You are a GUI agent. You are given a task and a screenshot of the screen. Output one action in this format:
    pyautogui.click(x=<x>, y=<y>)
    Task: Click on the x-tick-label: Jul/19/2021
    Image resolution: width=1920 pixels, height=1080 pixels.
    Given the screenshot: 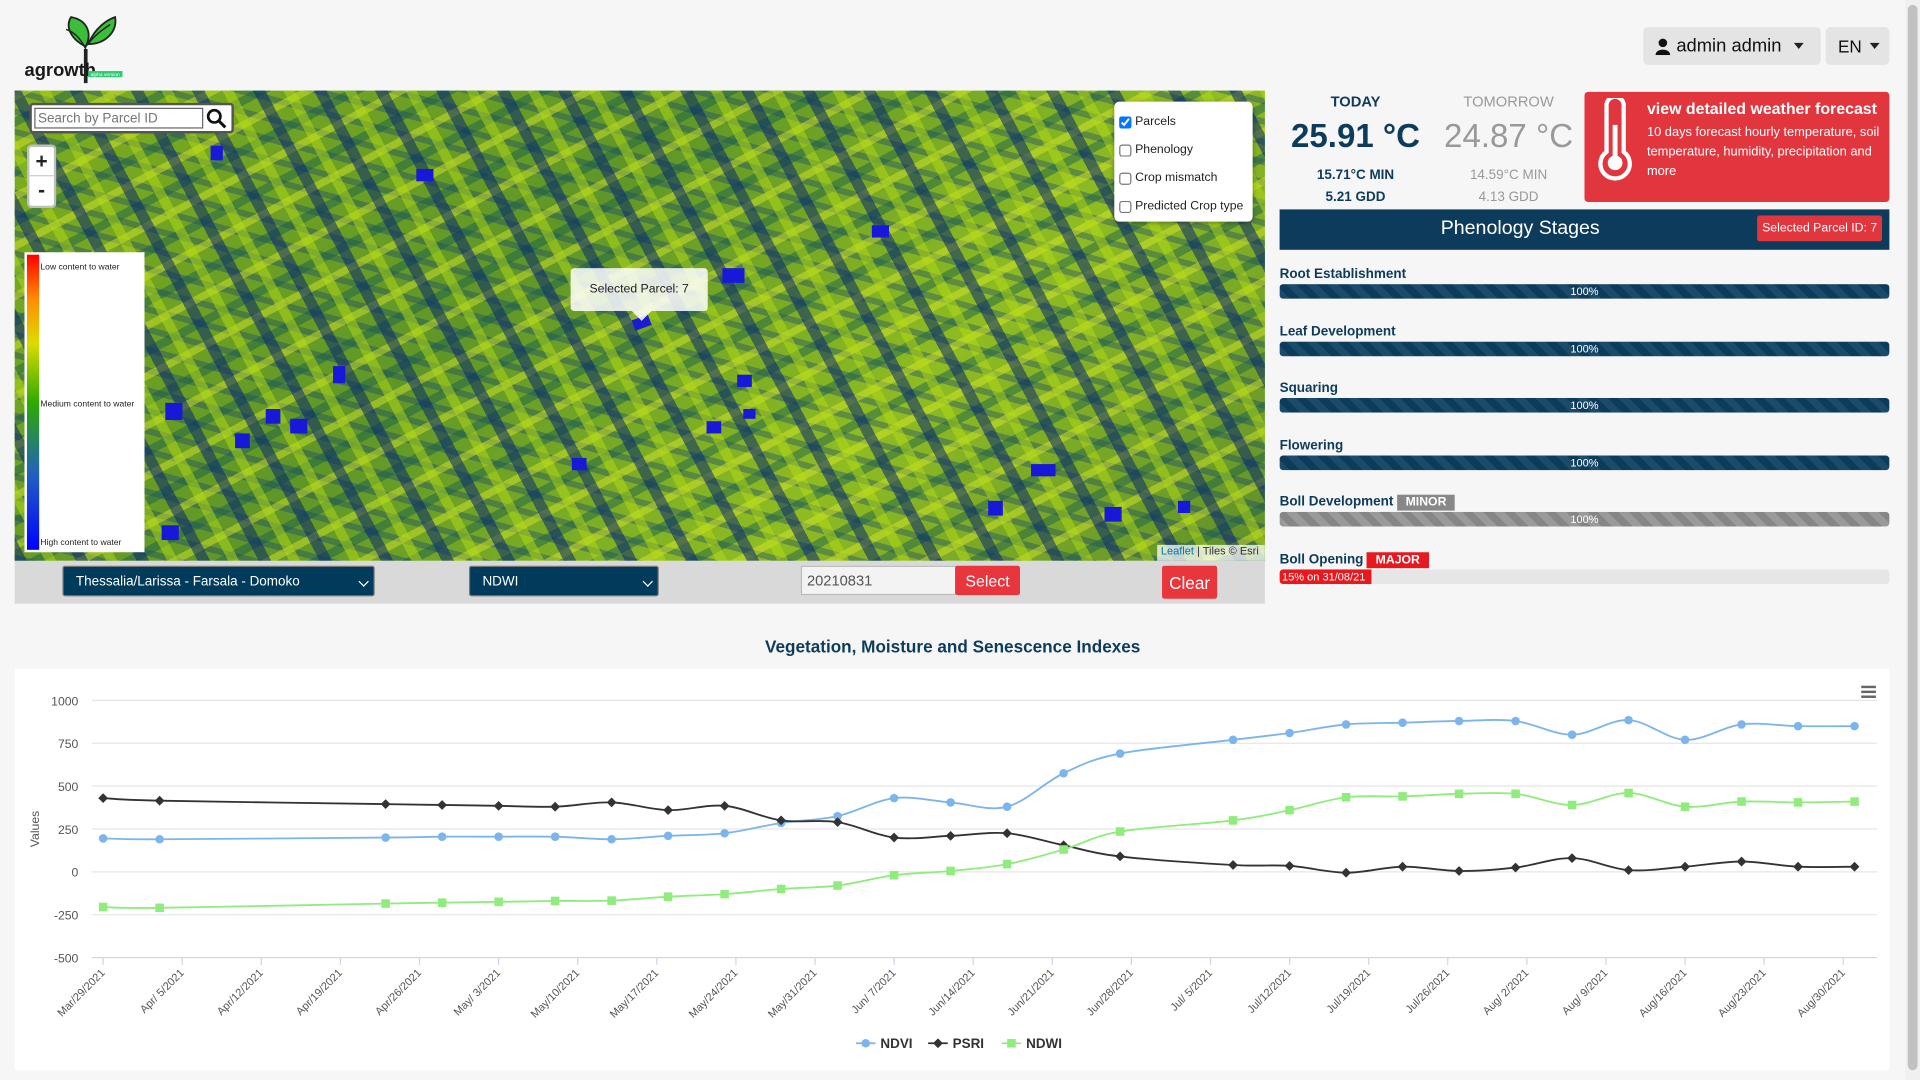 What is the action you would take?
    pyautogui.click(x=1348, y=991)
    